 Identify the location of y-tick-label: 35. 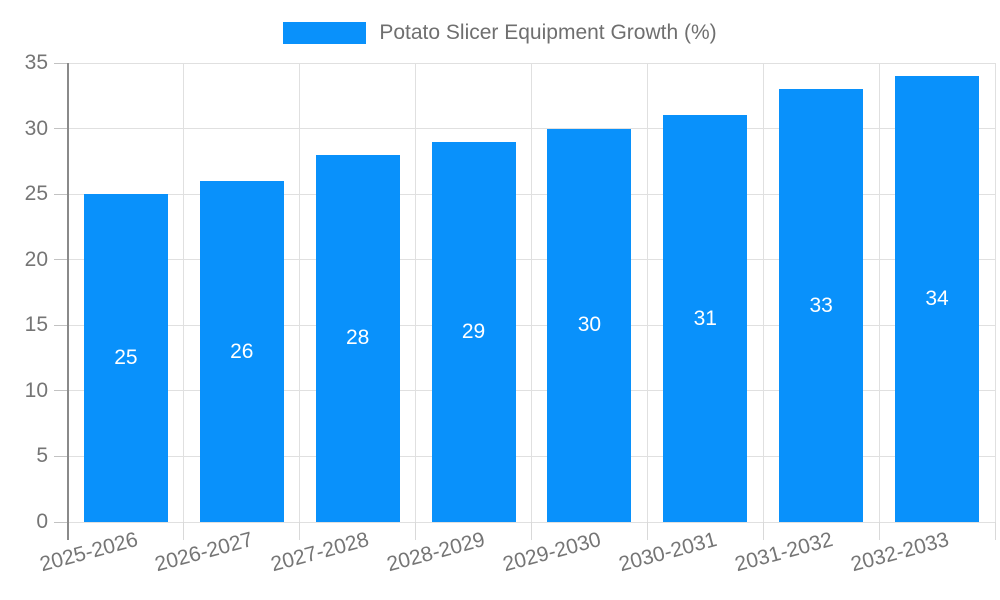
(36, 62).